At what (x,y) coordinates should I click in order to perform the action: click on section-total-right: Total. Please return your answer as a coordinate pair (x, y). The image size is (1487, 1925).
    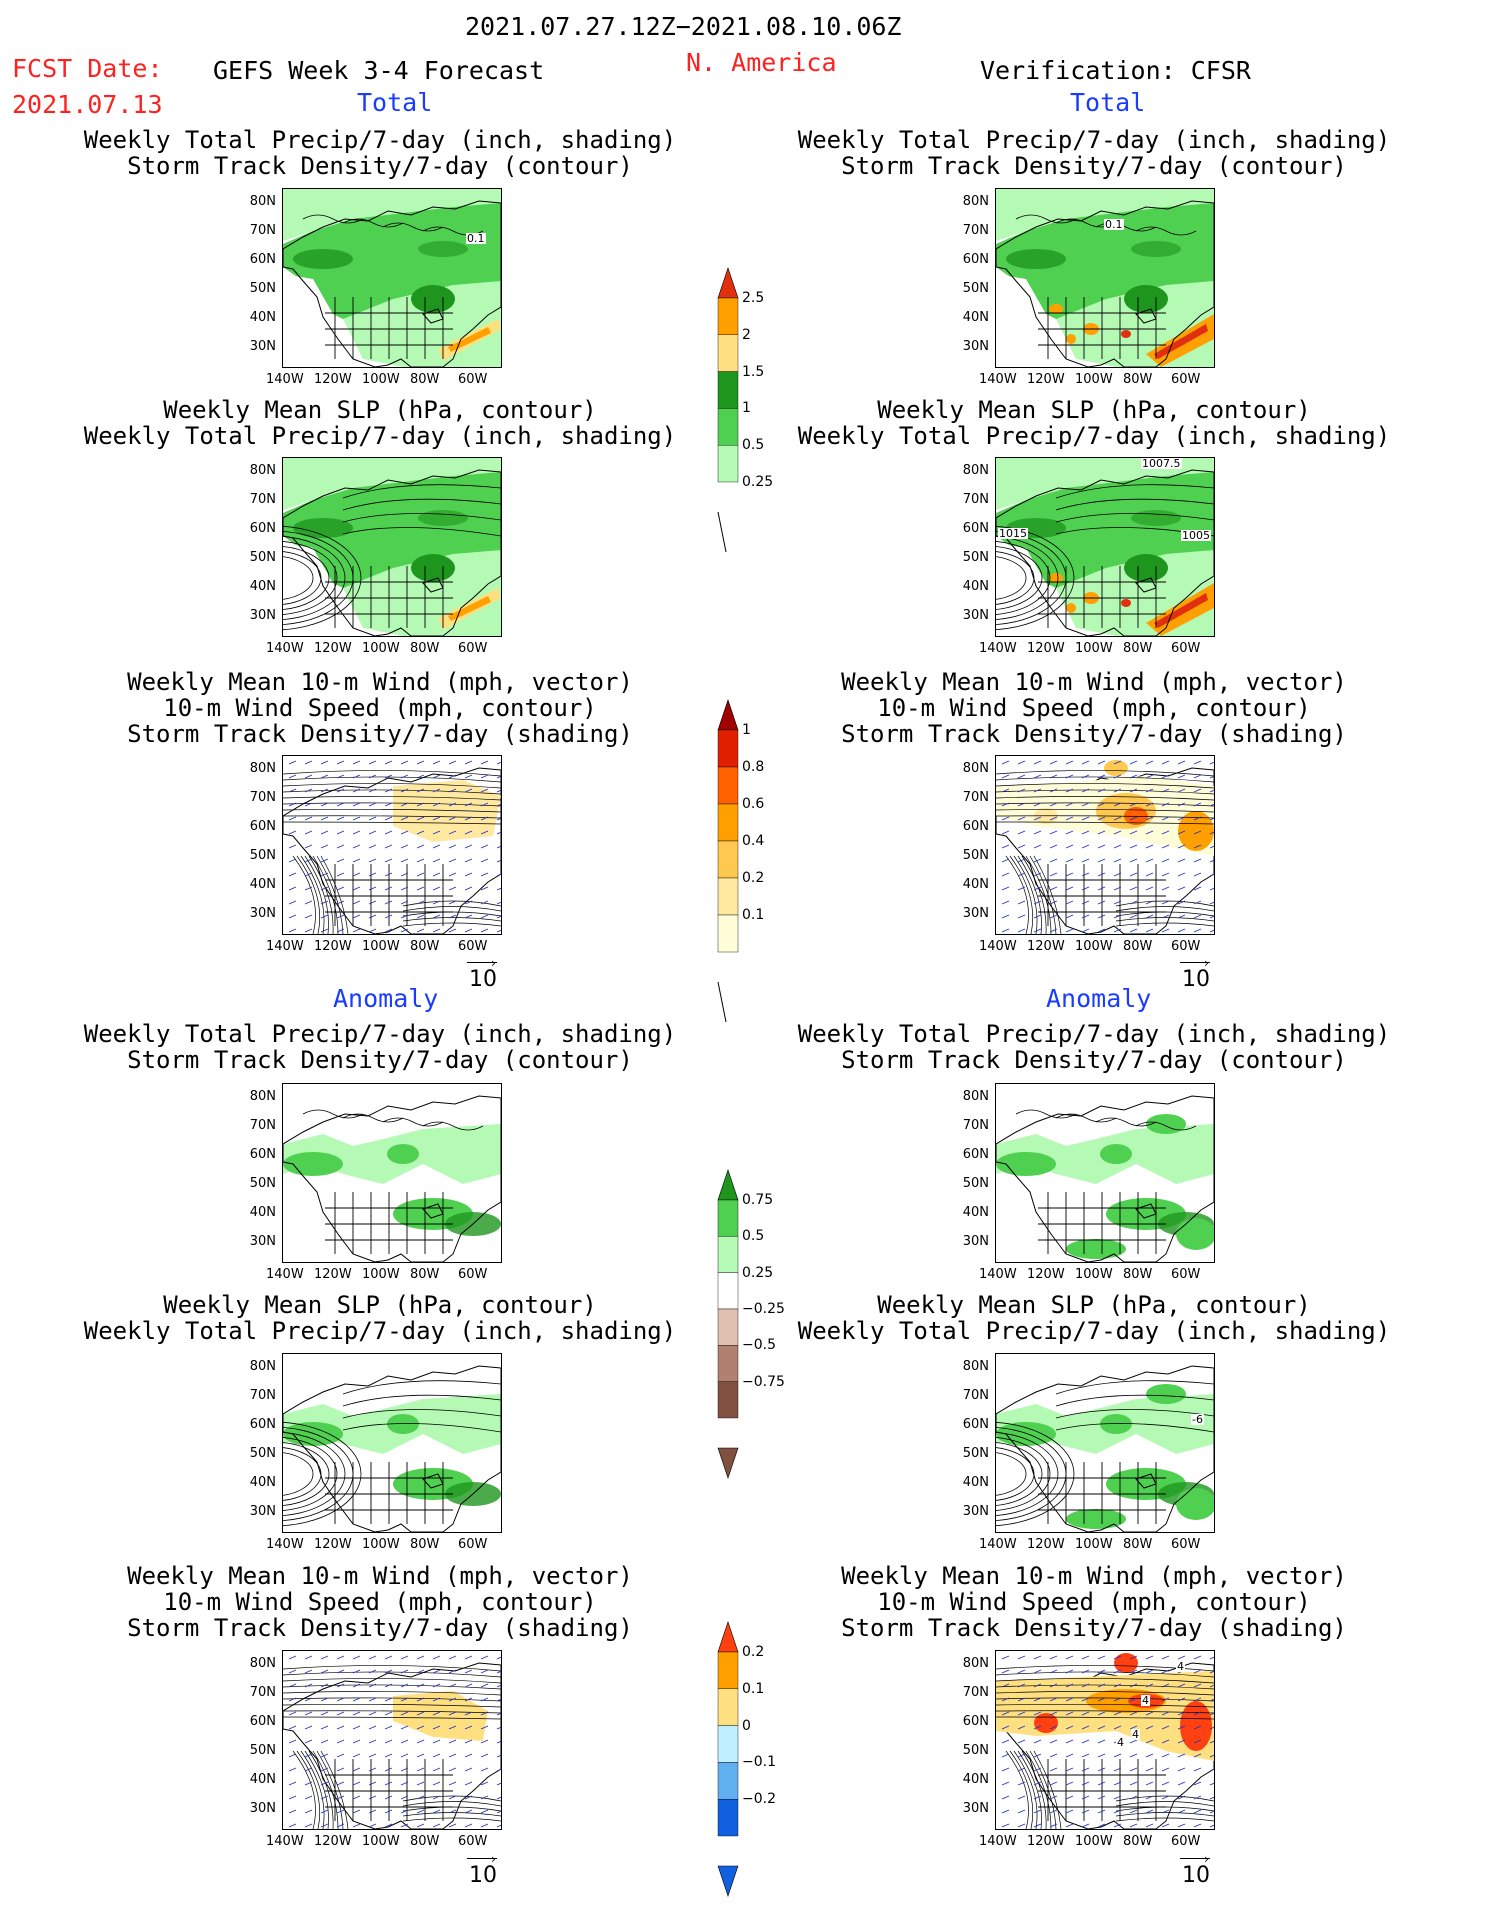
    Looking at the image, I should click on (1108, 102).